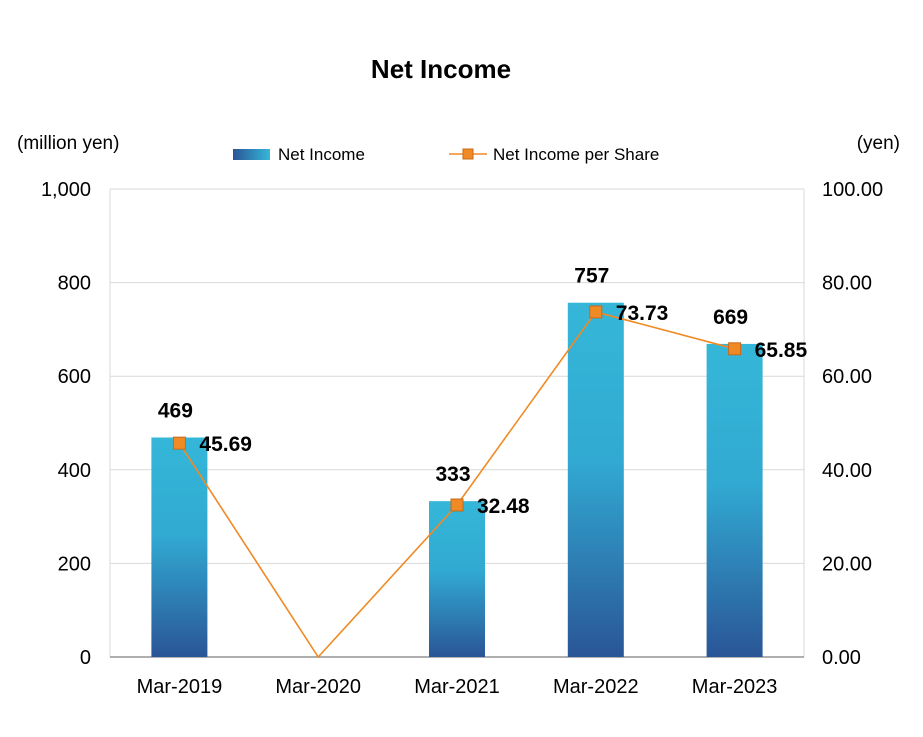  I want to click on bar-data-label: 669, so click(730, 317).